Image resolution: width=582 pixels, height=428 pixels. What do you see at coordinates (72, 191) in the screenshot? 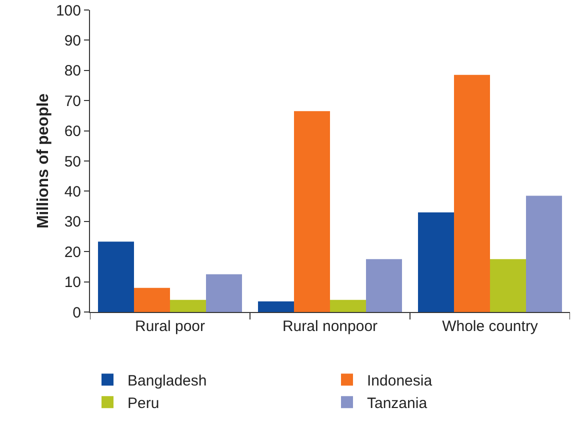
I see `y-tick-label: 40` at bounding box center [72, 191].